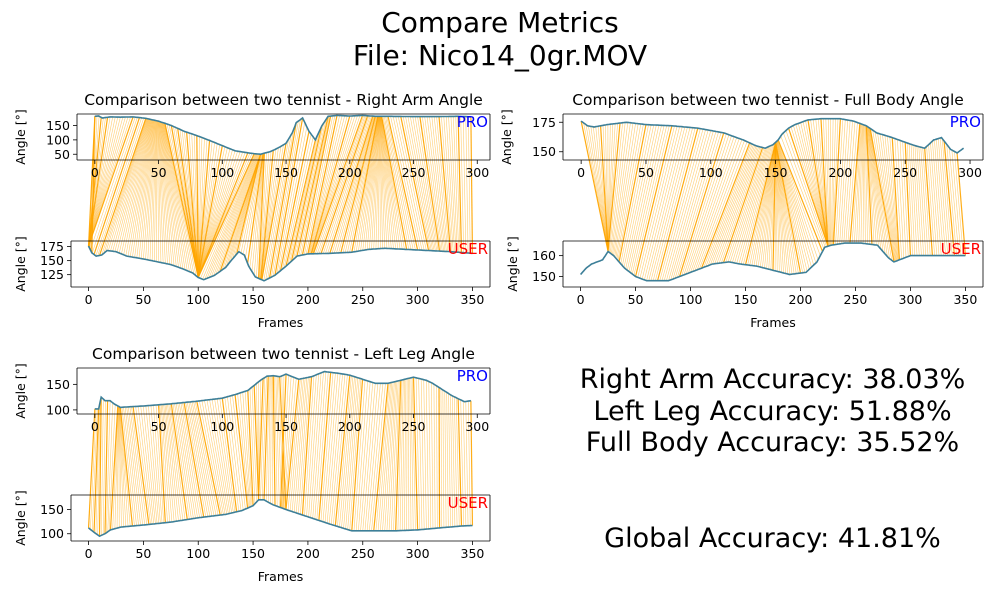  I want to click on global-accuracy: Global Accuracy: 41.81%, so click(772, 538).